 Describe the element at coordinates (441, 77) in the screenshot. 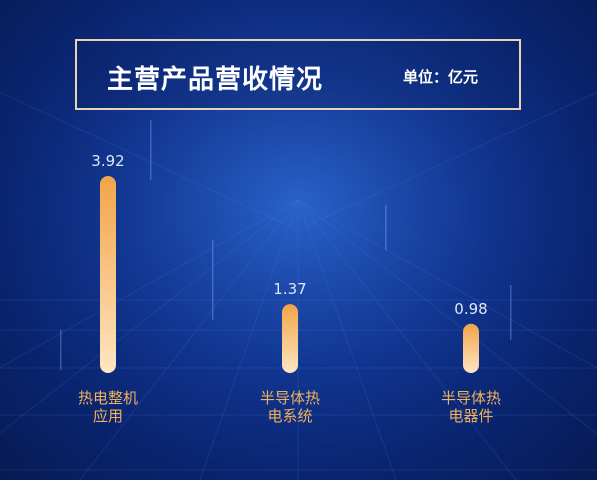

I see `unit-label: 单位：亿元` at that location.